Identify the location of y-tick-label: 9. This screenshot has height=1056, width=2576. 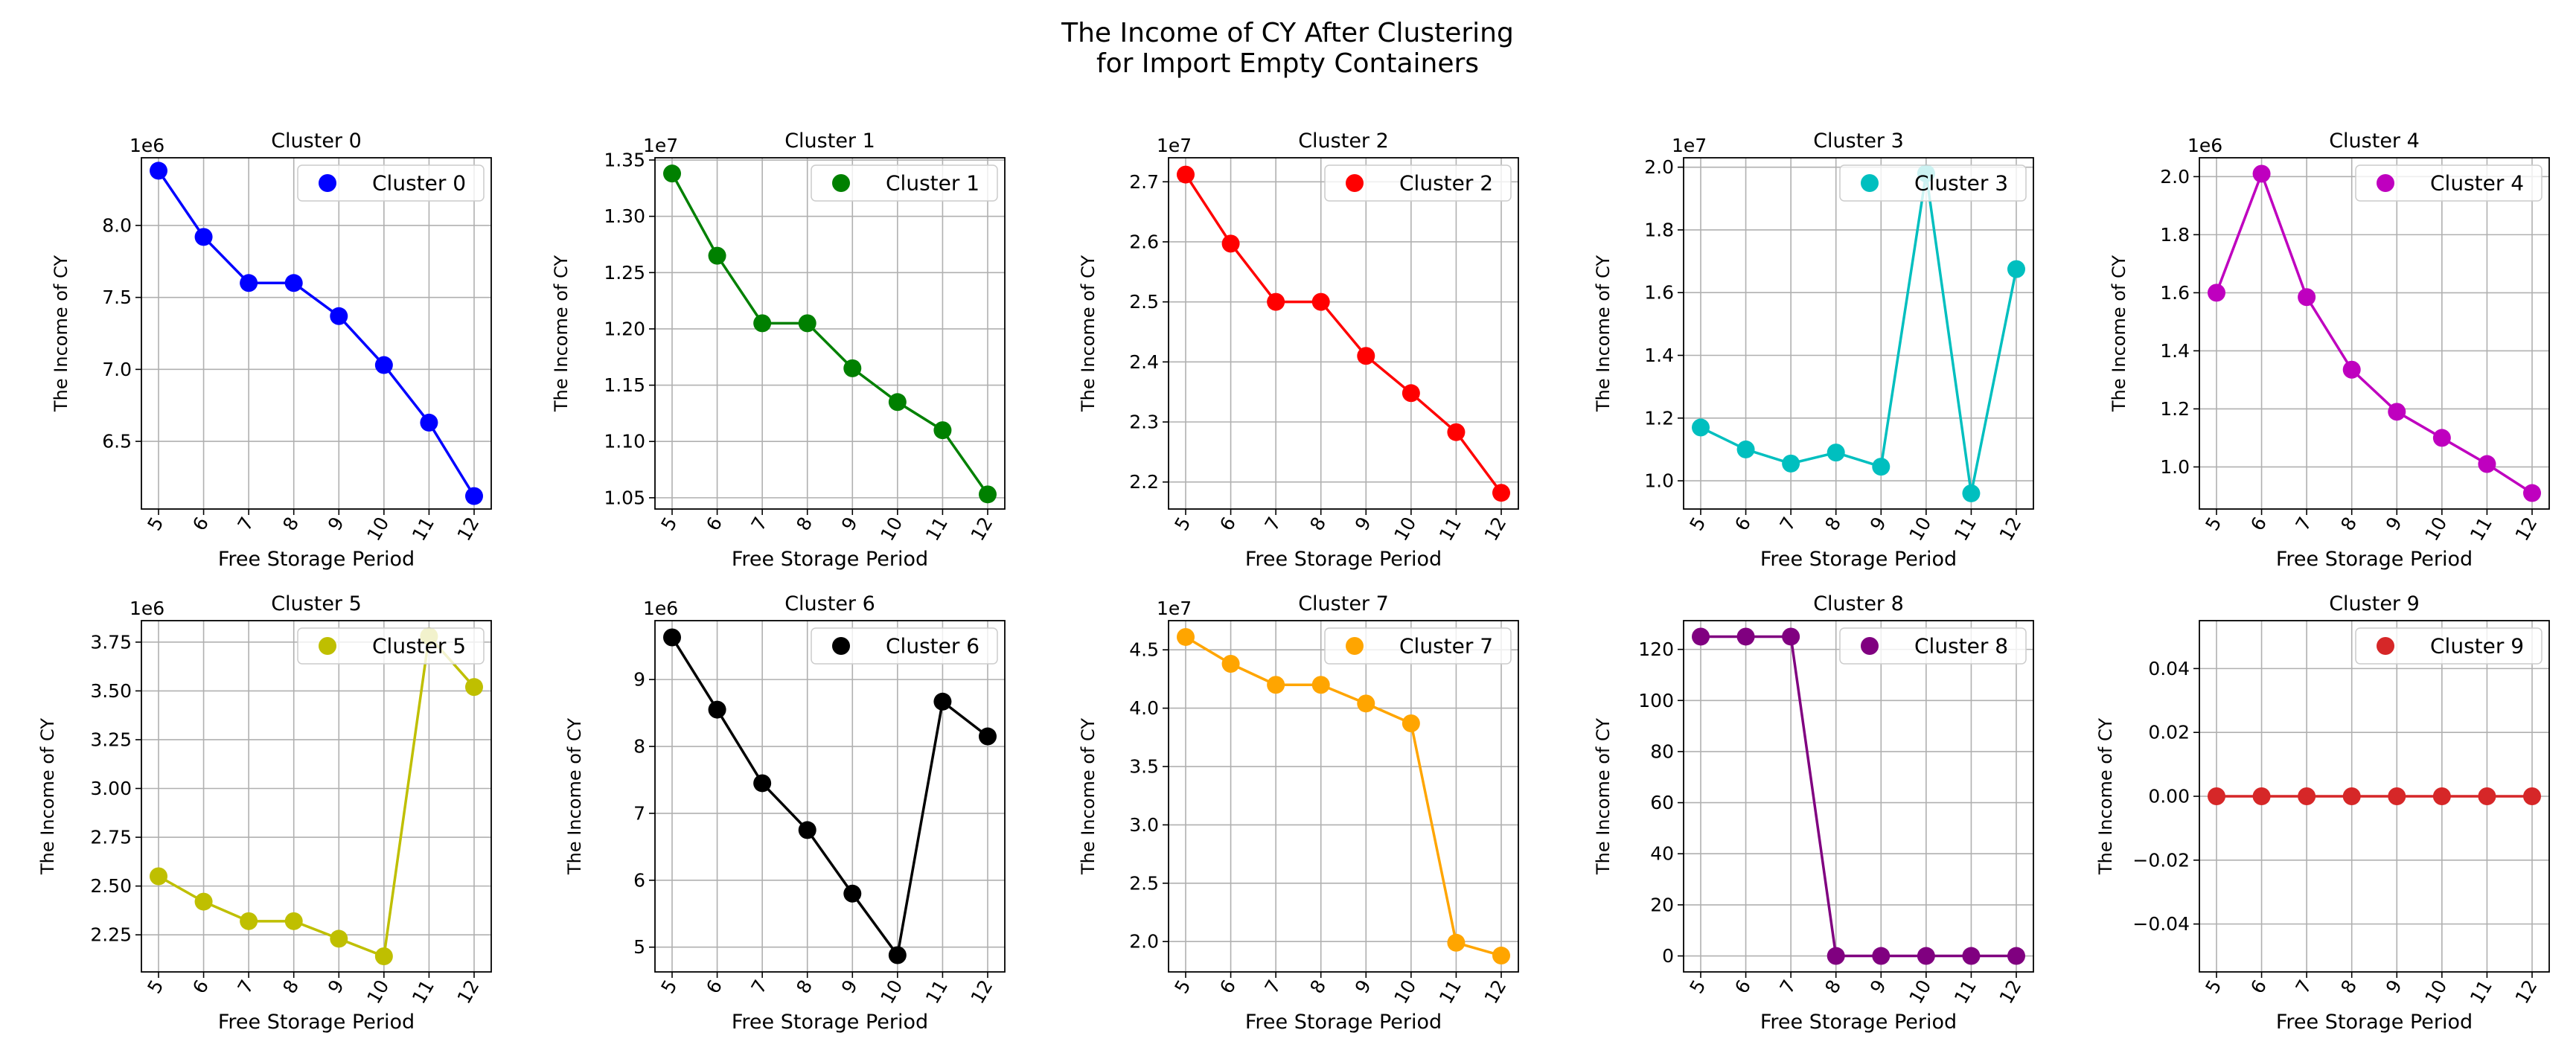
(639, 680).